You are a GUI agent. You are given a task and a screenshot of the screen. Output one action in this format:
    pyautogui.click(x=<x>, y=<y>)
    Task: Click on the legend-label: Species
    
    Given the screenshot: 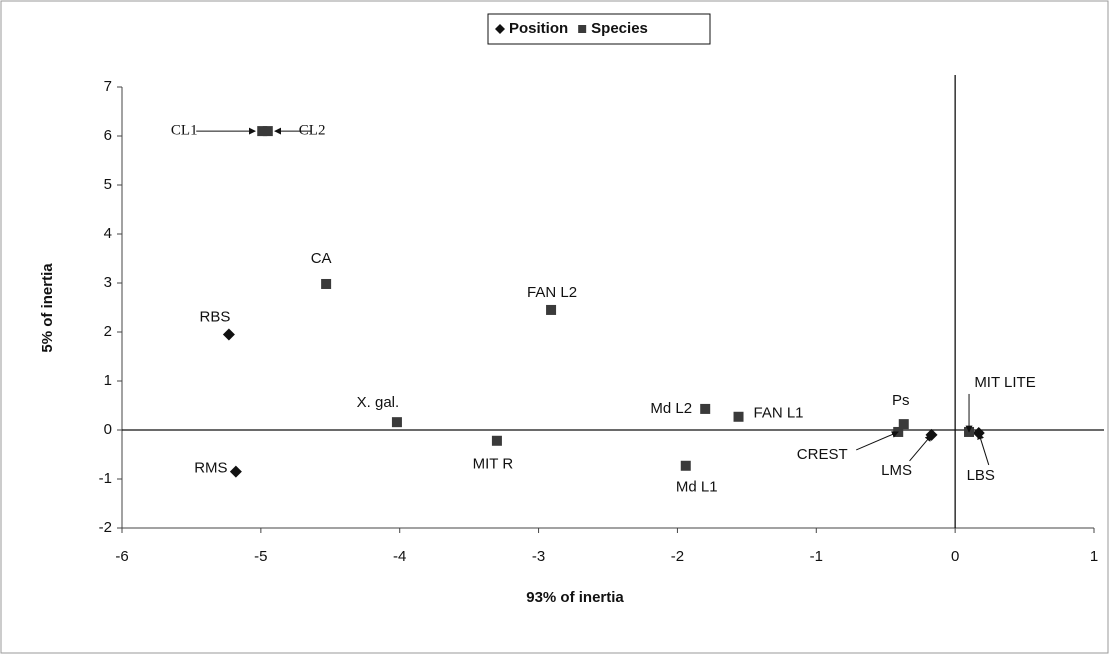 What is the action you would take?
    pyautogui.click(x=619, y=28)
    